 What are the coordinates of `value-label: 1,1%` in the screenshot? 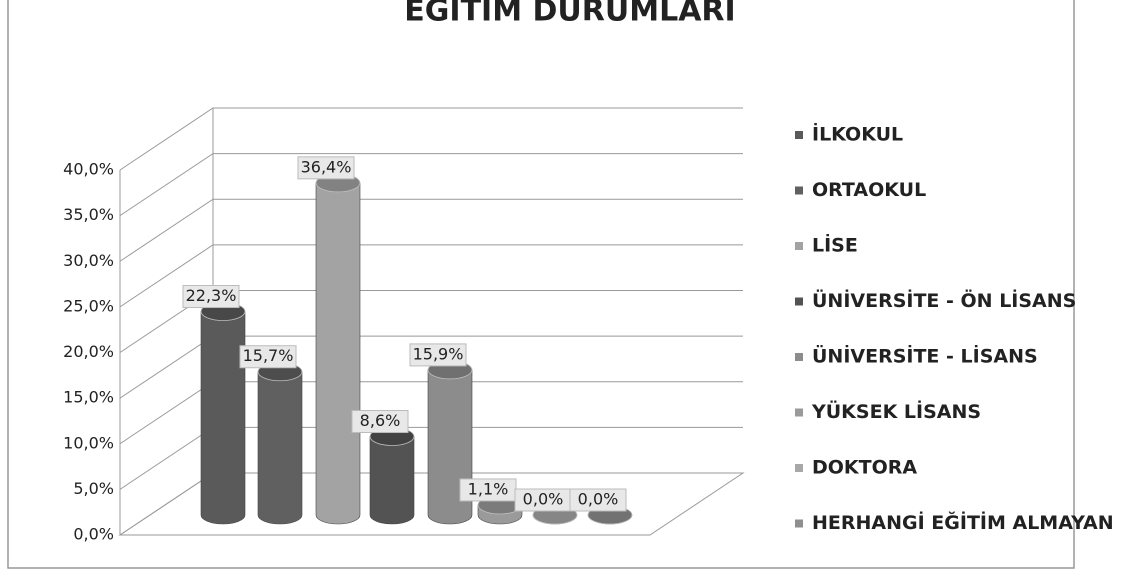 It's located at (488, 488).